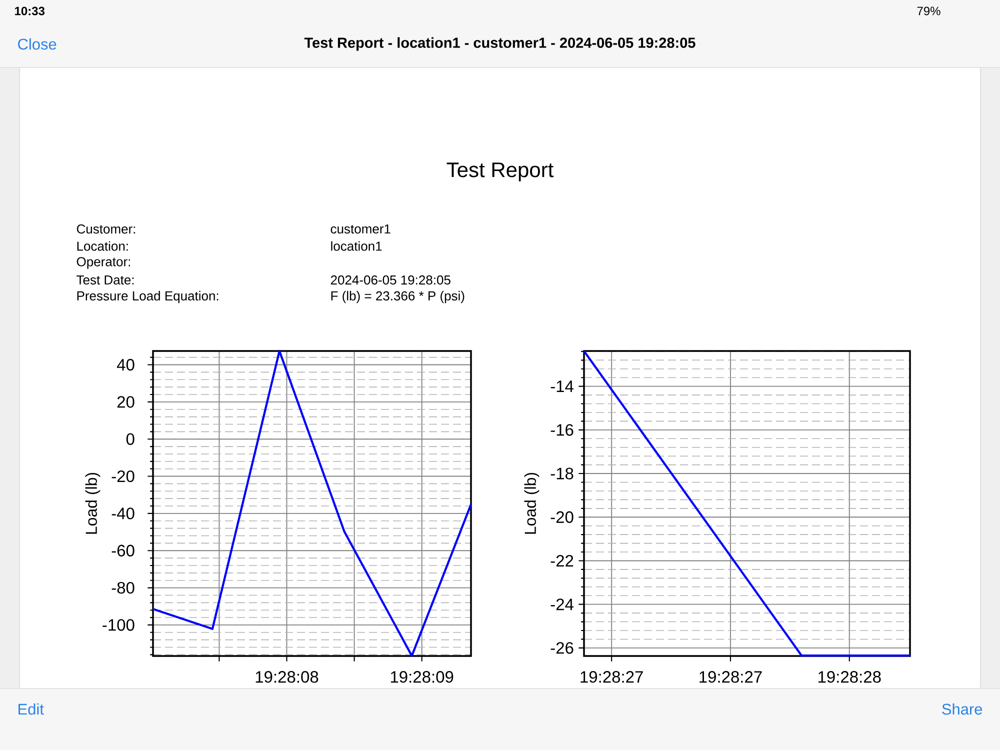  Describe the element at coordinates (562, 604) in the screenshot. I see `y-tick-label: -24` at that location.